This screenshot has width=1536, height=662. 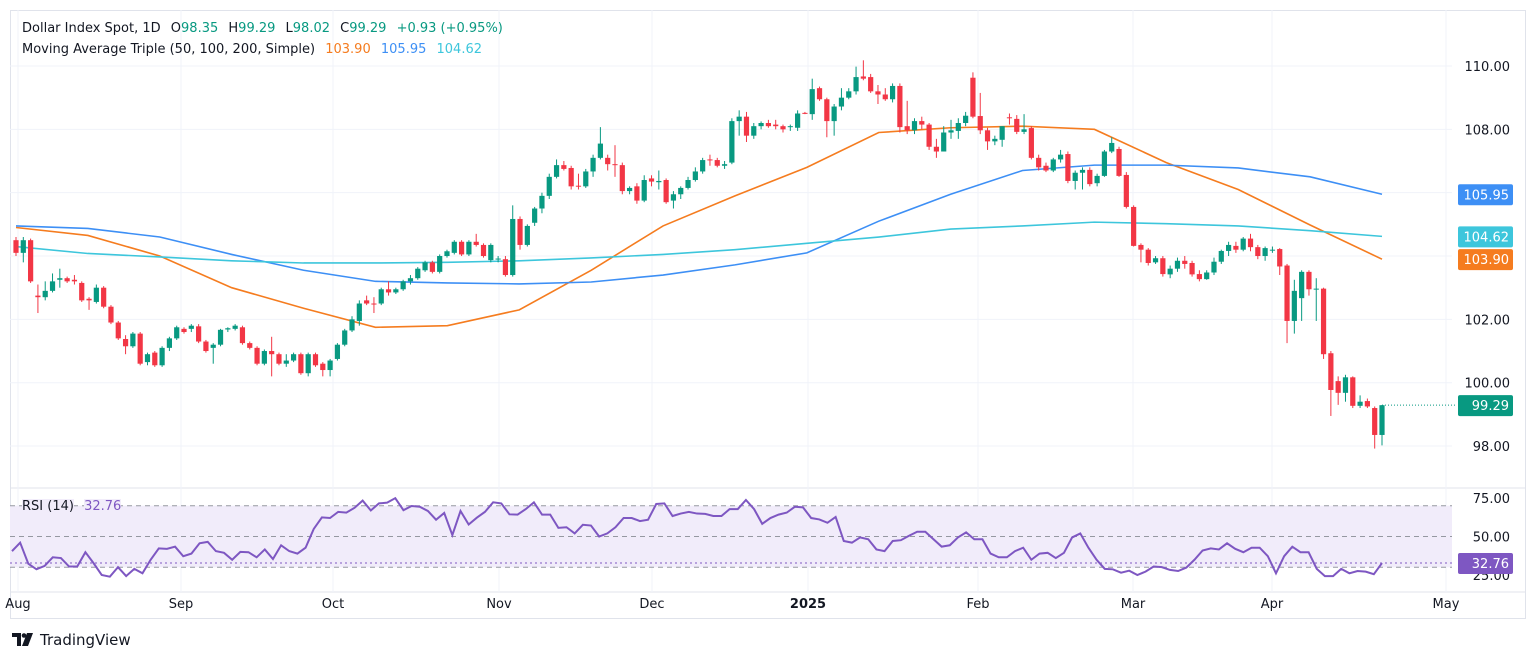 I want to click on price-tick-label: 102.00, so click(x=1488, y=320).